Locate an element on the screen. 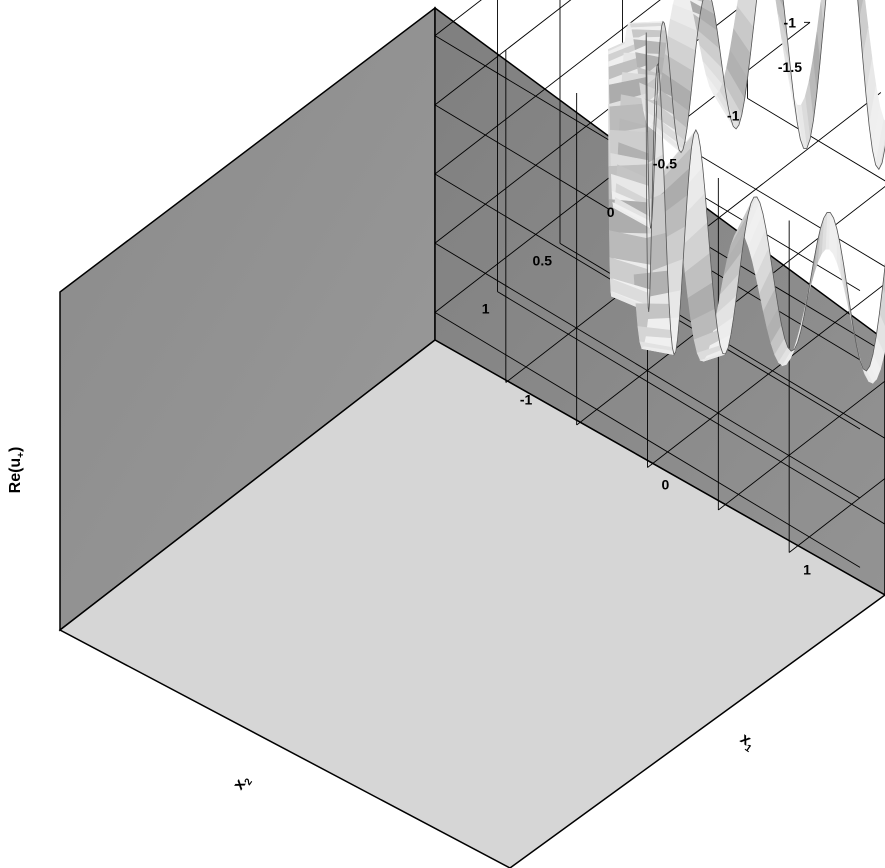  y-tick-label: 0.5 is located at coordinates (543, 260).